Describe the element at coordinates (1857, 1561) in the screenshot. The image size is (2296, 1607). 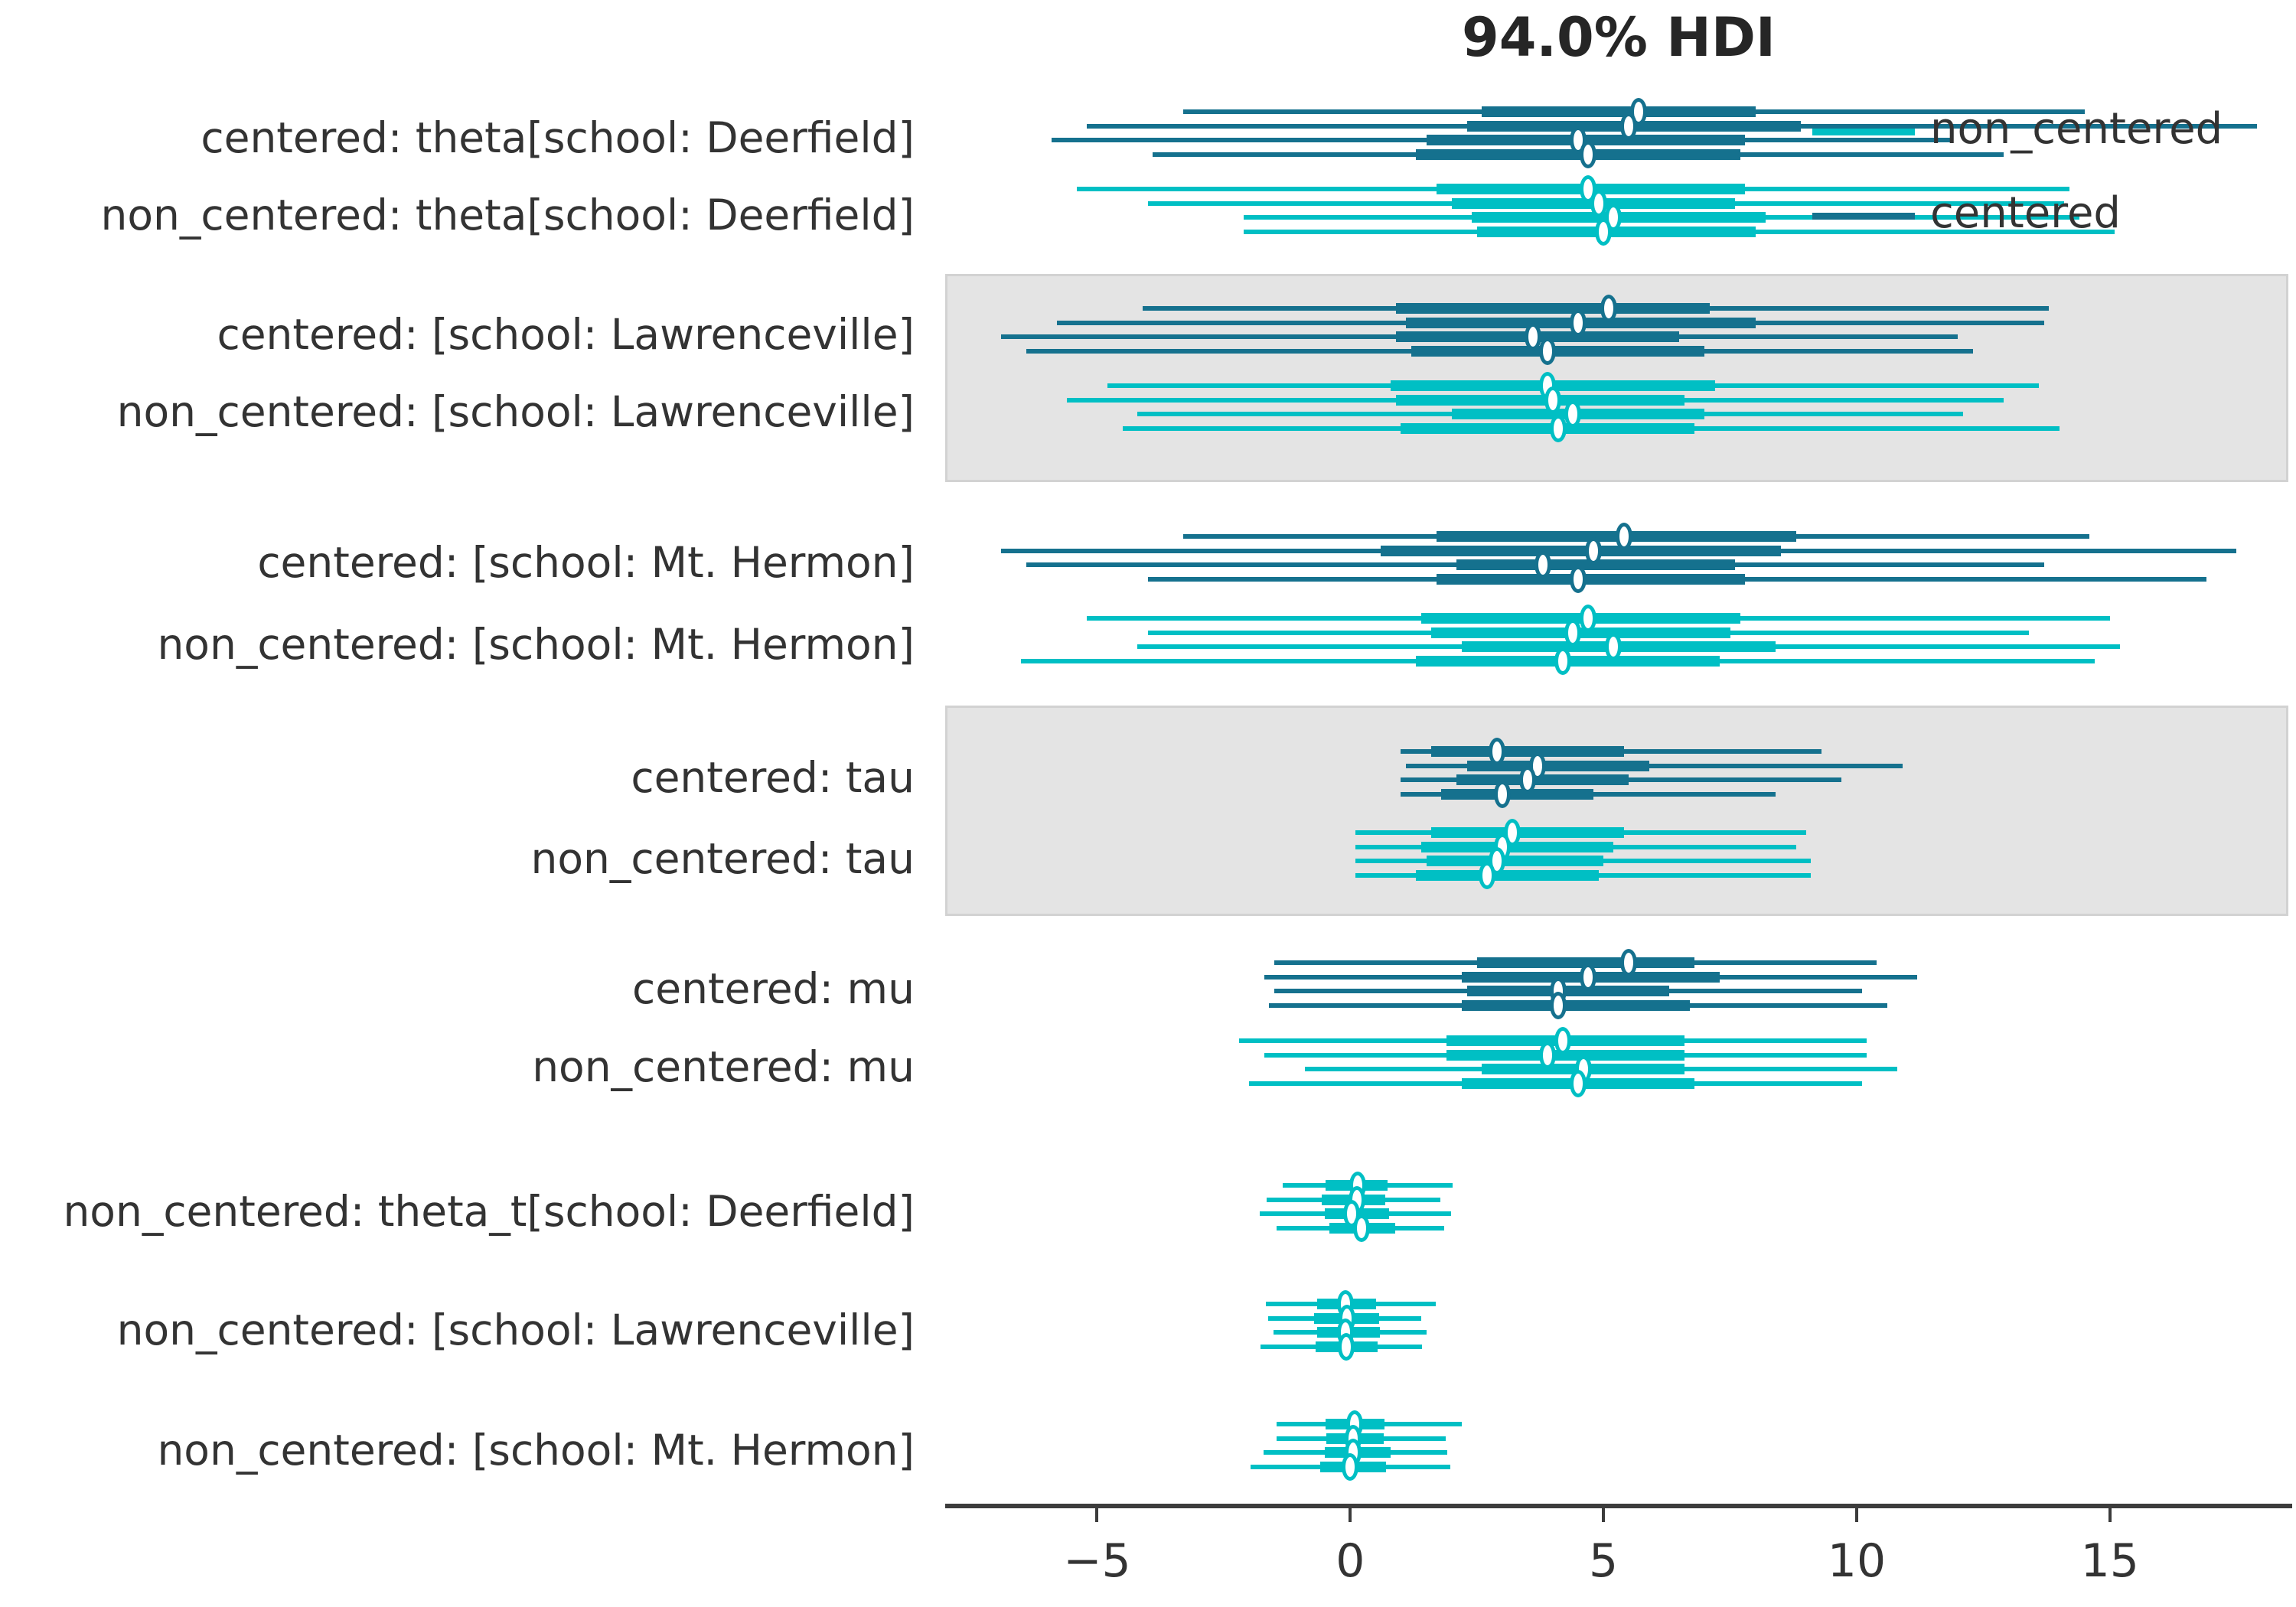
I see `x-tick-label: 10` at that location.